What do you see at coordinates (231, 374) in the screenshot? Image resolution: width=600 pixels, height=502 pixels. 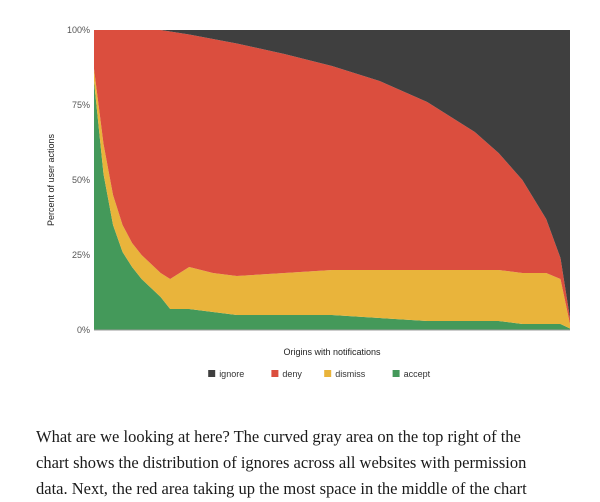 I see `legend-label-ignore: ignore` at bounding box center [231, 374].